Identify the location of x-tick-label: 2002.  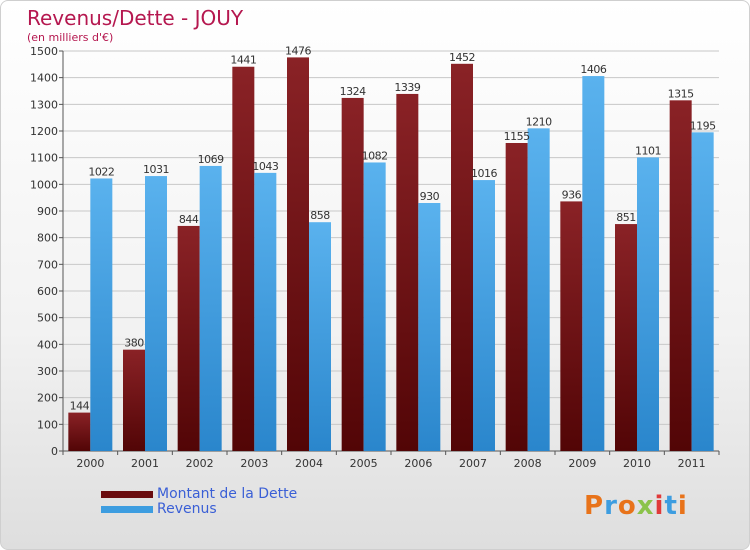
(200, 463).